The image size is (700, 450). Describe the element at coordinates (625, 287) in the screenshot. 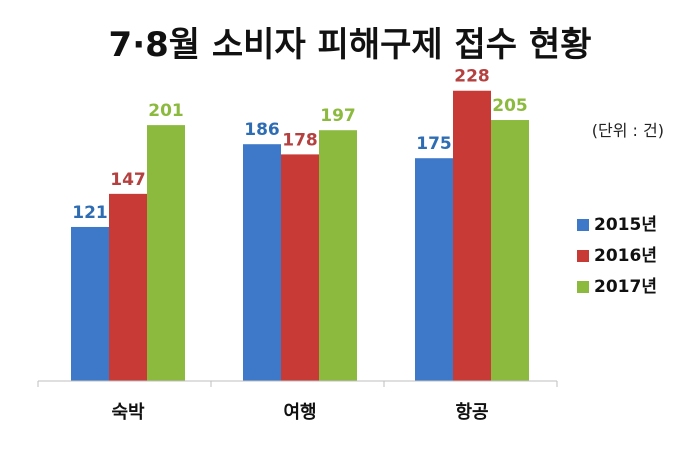

I see `legend-label-3: 2017년` at that location.